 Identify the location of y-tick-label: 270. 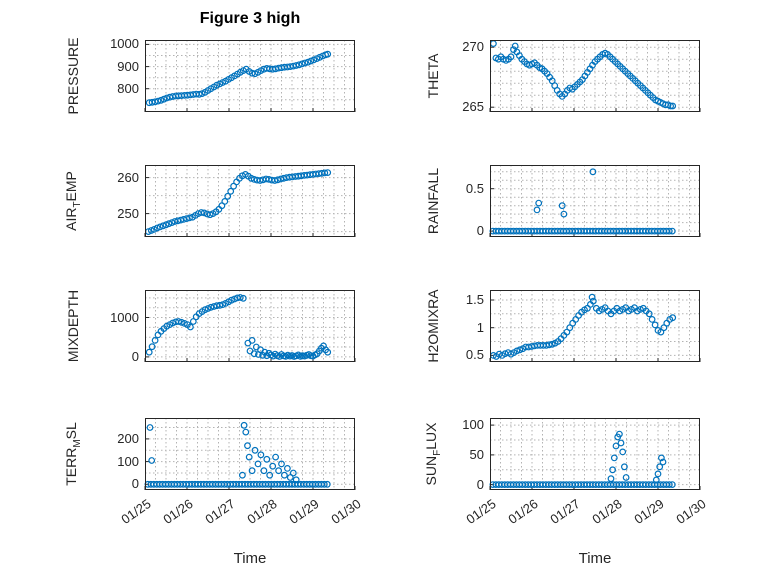
(473, 47).